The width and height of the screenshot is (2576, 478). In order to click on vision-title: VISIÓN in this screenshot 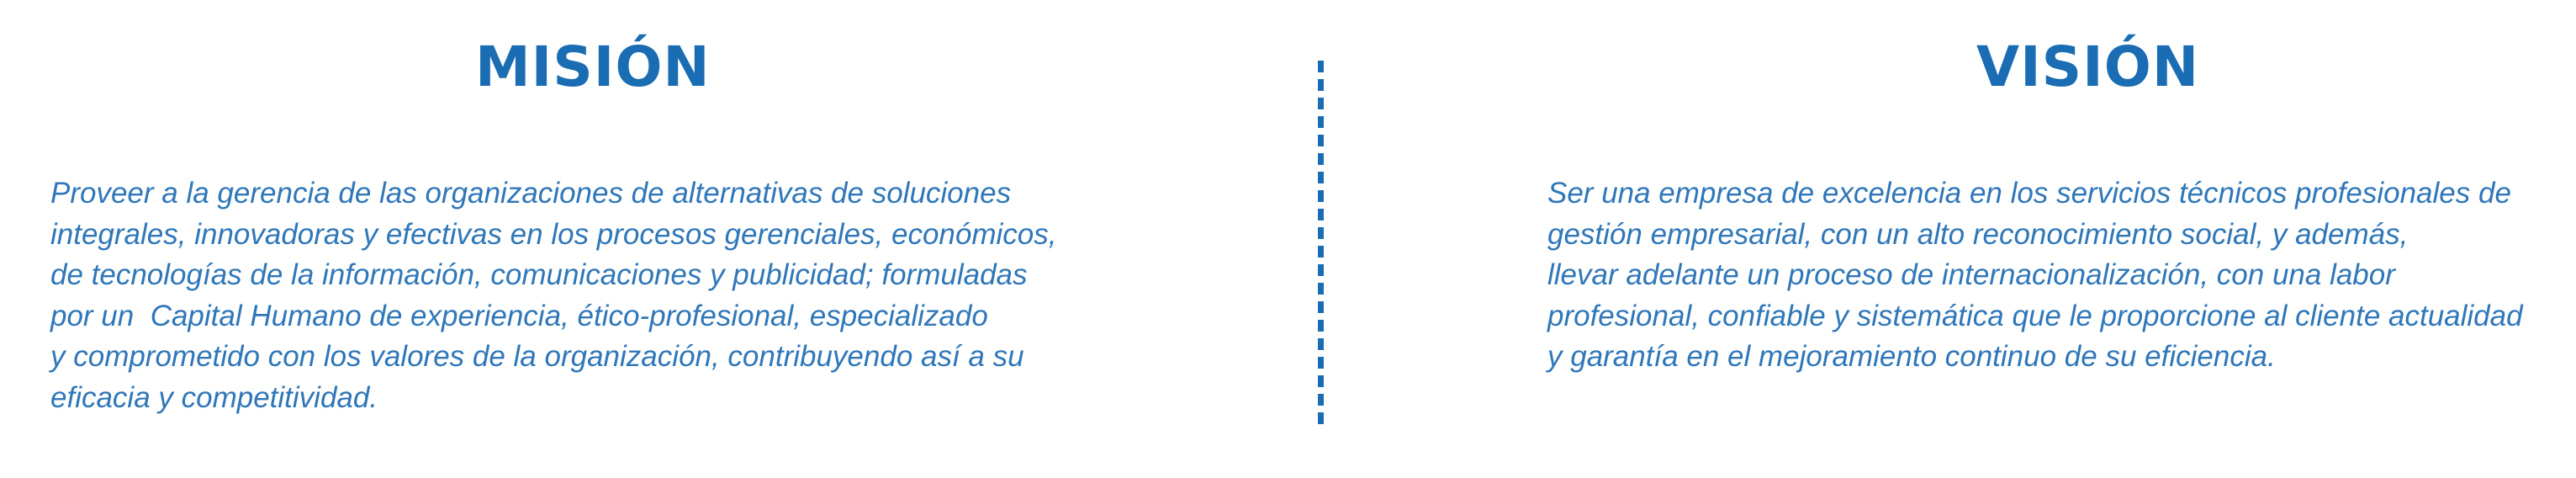, I will do `click(2088, 67)`.